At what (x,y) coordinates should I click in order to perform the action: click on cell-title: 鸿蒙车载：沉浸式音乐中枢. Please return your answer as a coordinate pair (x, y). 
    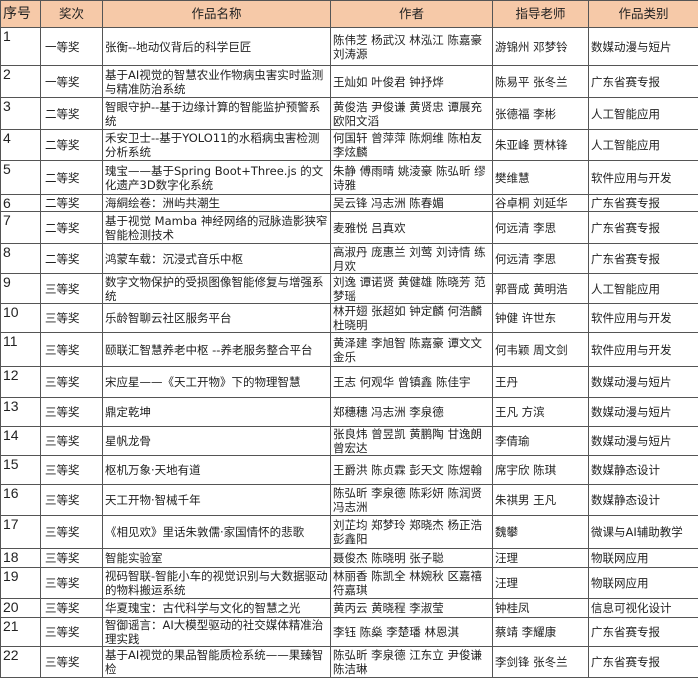
    Looking at the image, I should click on (217, 259).